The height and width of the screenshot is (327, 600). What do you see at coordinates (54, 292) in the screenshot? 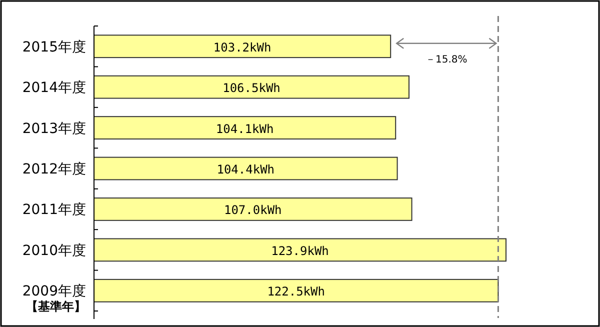
I see `y-tick-label: 2009年度` at bounding box center [54, 292].